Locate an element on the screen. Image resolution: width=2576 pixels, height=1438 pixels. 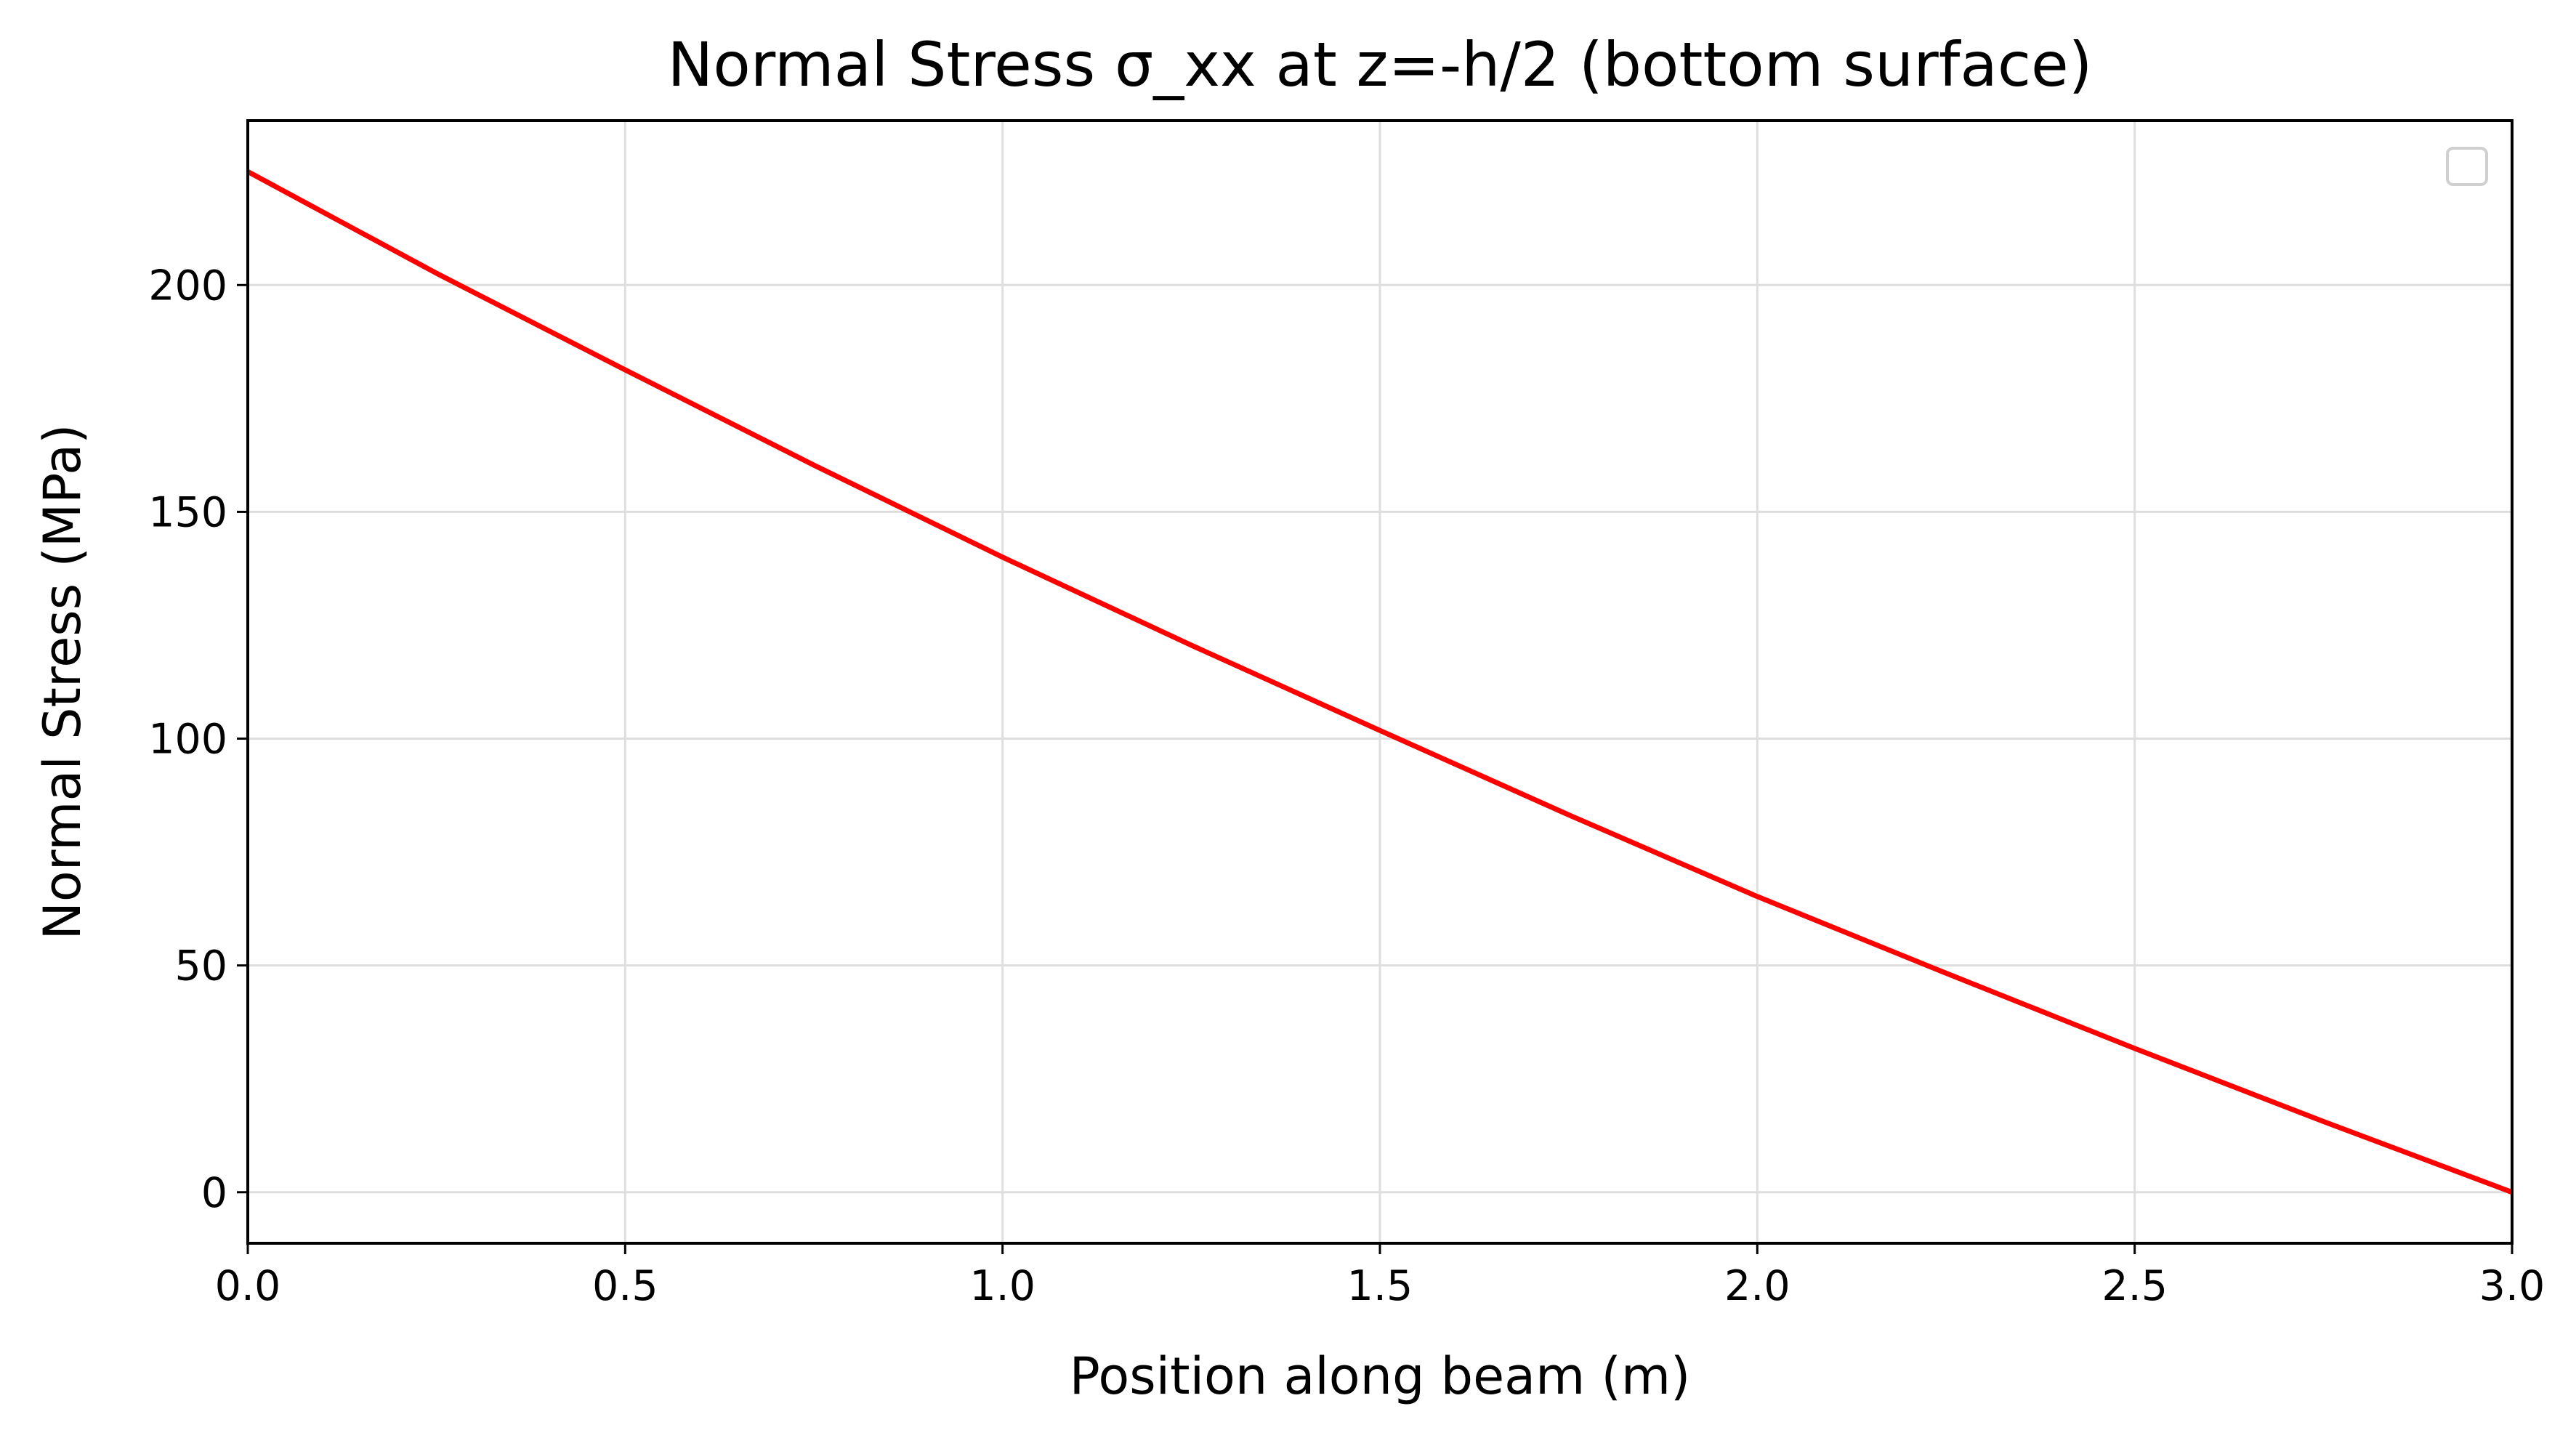
legend-box is located at coordinates (2467, 166).